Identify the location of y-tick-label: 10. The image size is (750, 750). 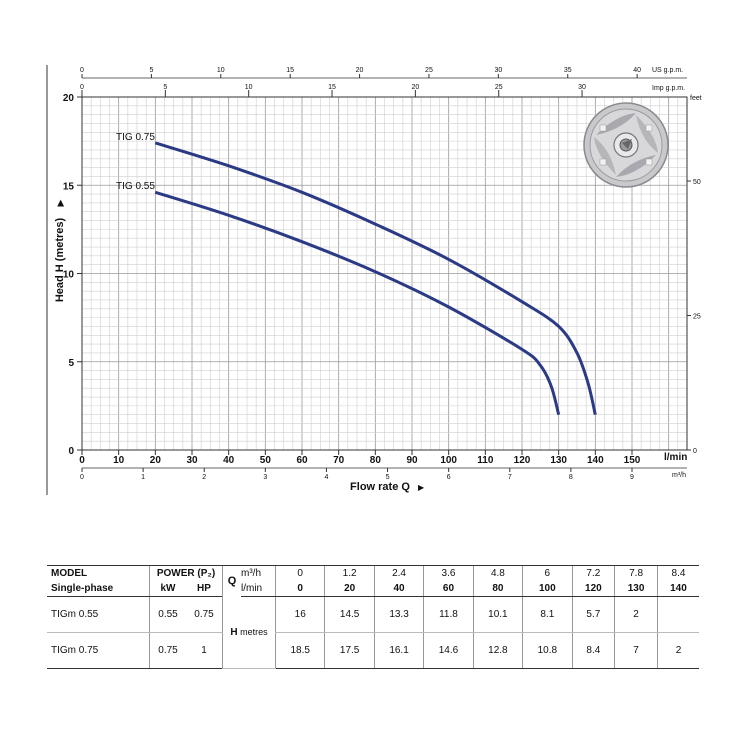
(69, 275).